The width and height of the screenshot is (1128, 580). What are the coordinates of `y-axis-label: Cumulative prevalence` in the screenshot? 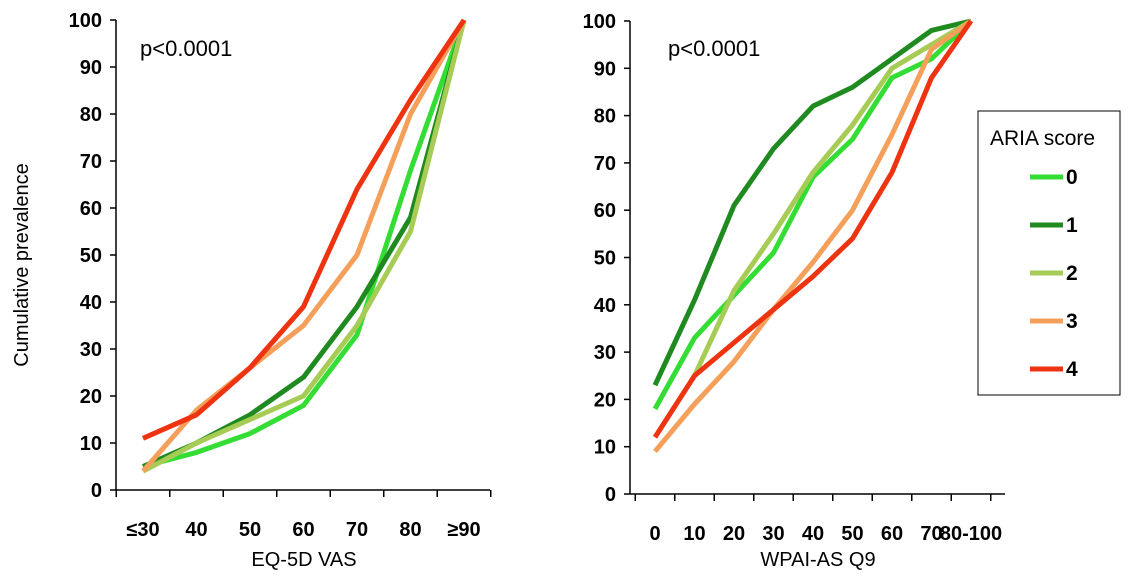 It's located at (22, 264).